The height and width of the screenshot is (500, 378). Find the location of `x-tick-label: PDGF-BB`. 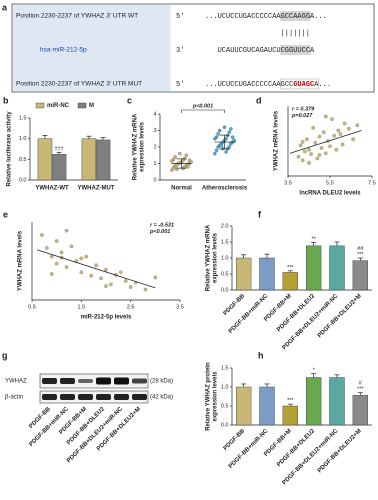

x-tick-label: PDGF-BB is located at coordinates (235, 440).